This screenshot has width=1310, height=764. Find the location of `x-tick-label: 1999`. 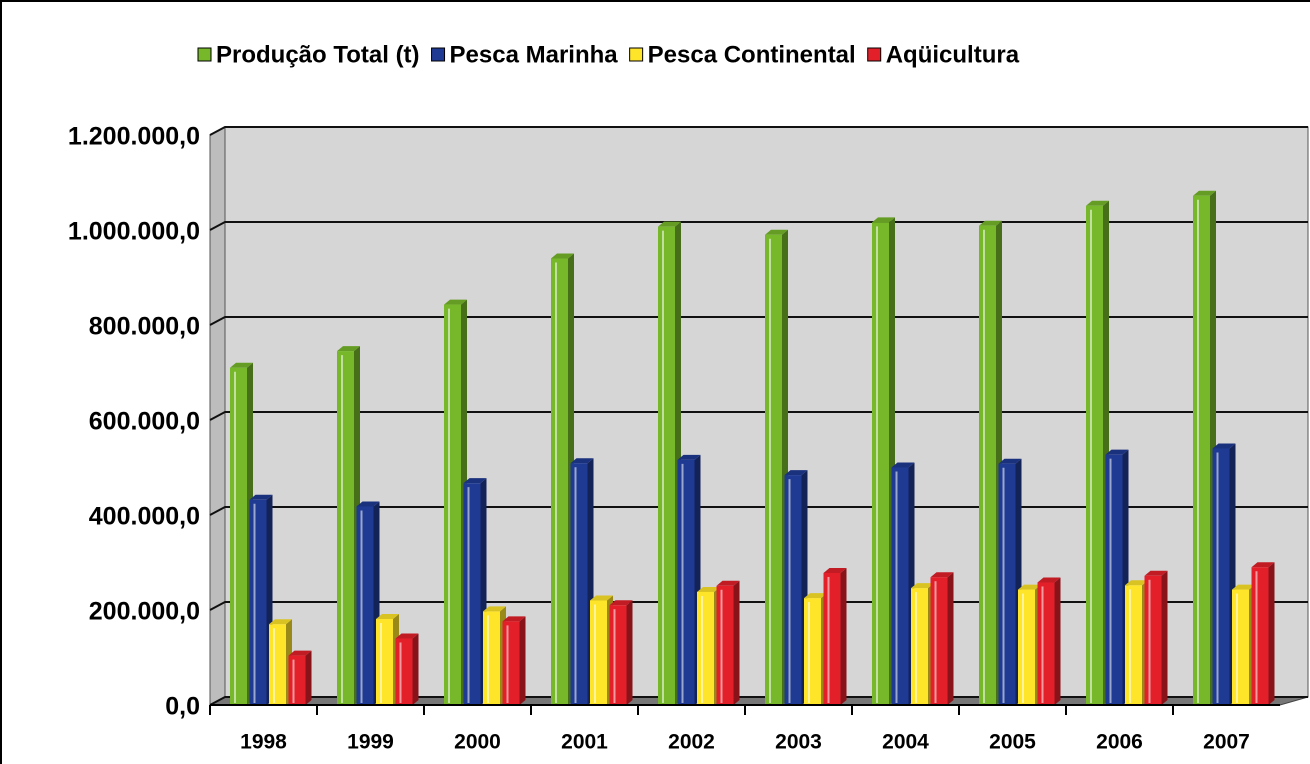

x-tick-label: 1999 is located at coordinates (370, 742).